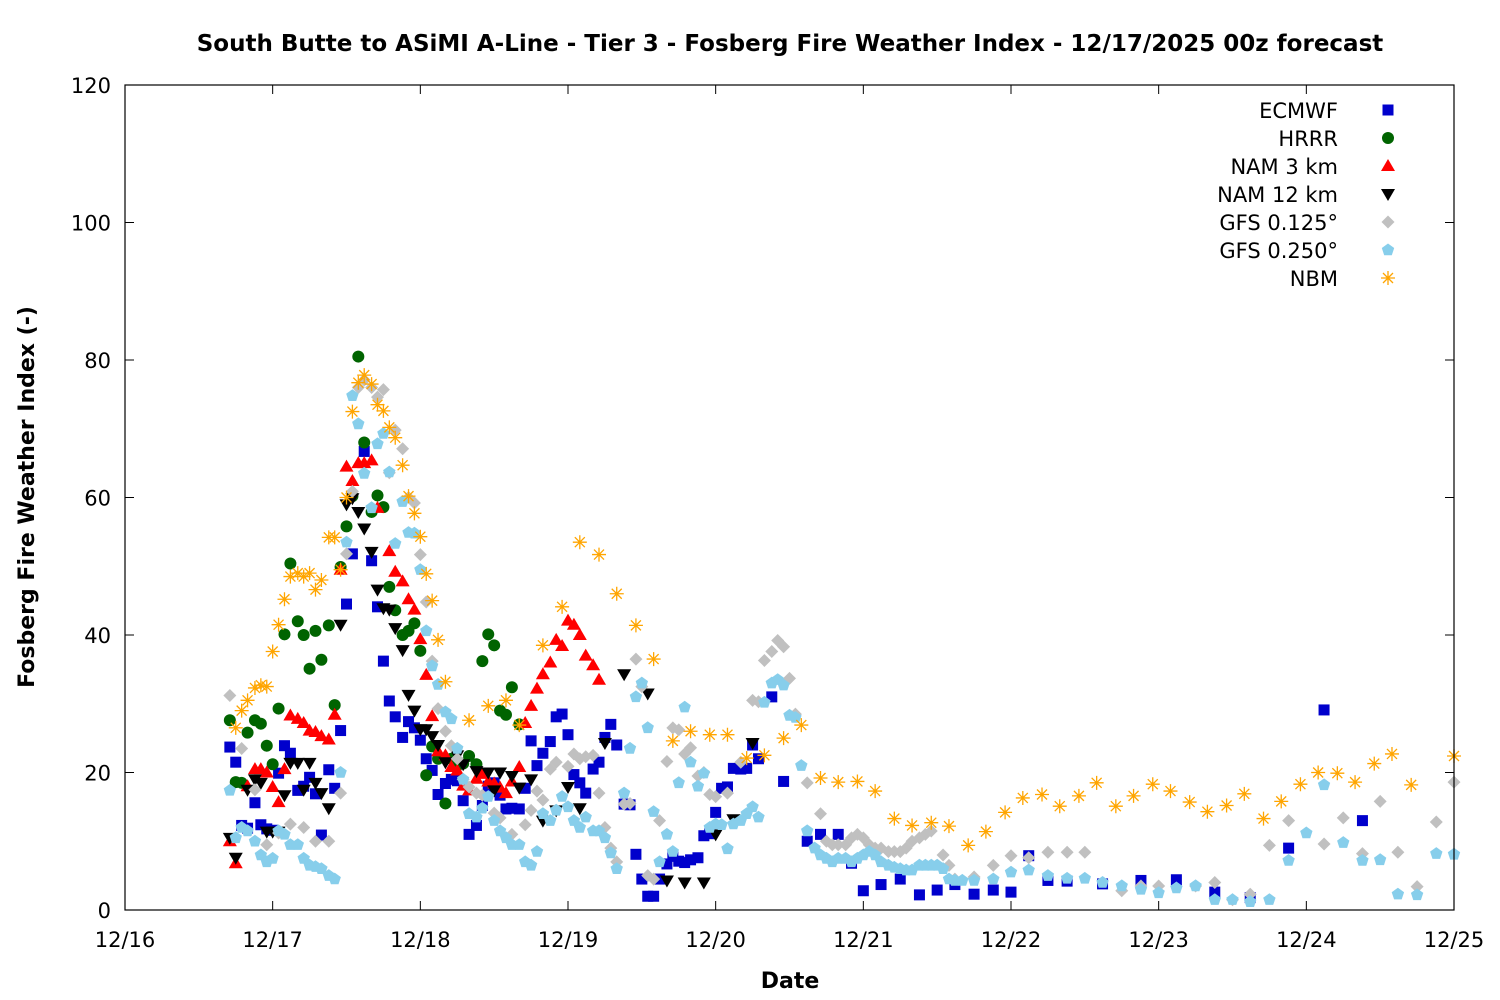 Image resolution: width=1500 pixels, height=1000 pixels. I want to click on x-tick-label: 12/20, so click(715, 940).